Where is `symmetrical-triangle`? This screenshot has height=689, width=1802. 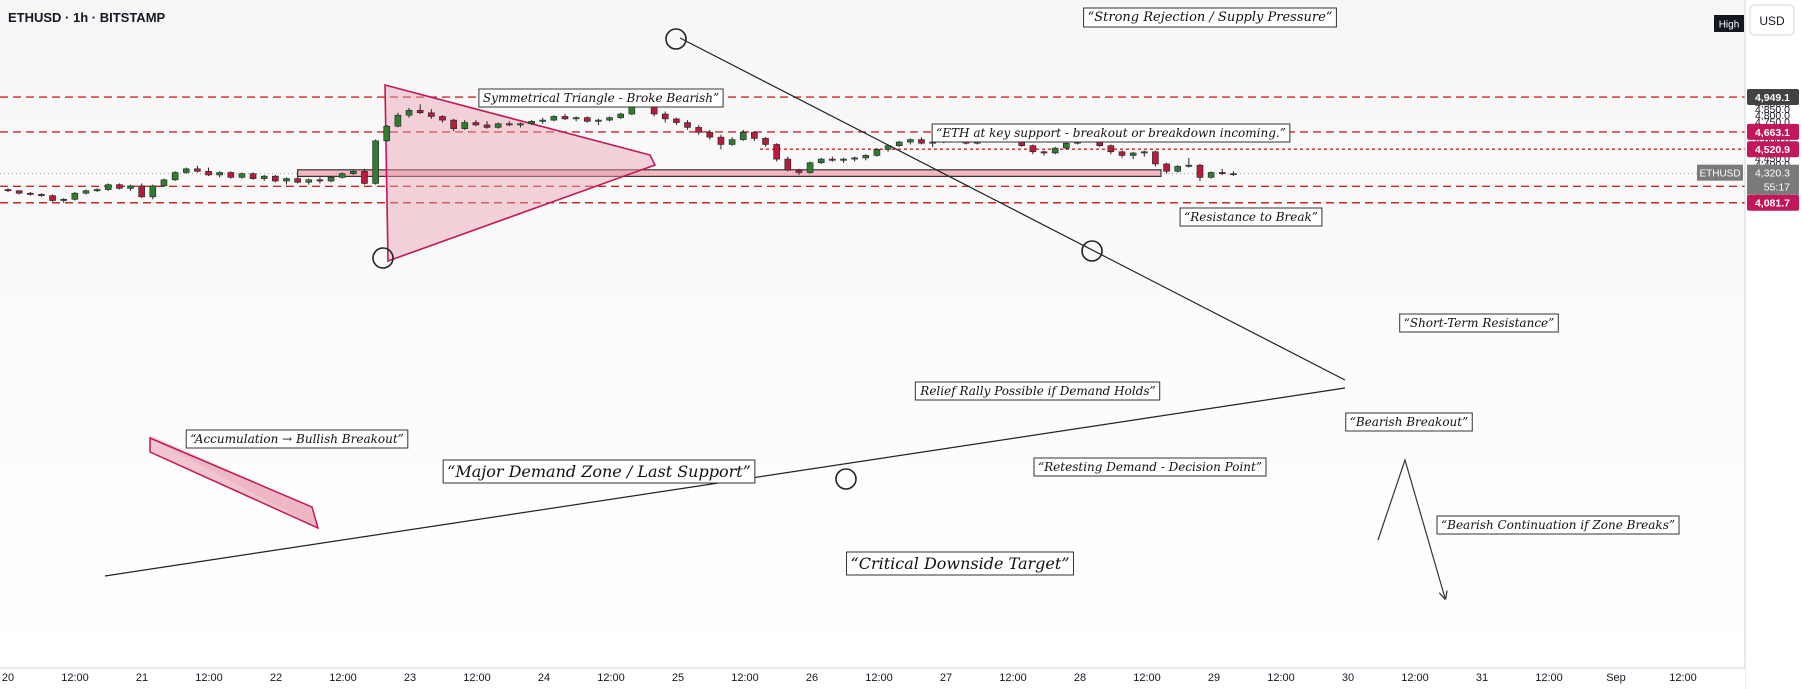
symmetrical-triangle is located at coordinates (520, 173).